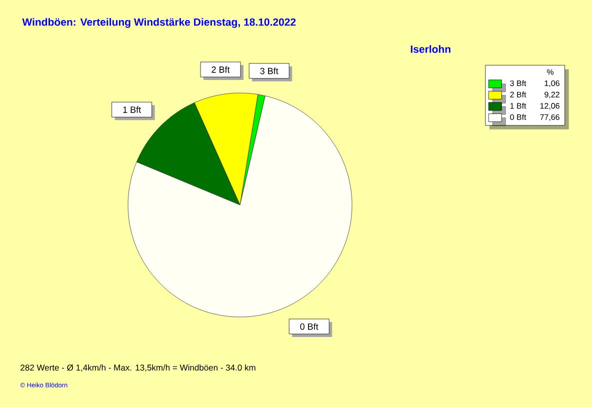 This screenshot has width=592, height=407. What do you see at coordinates (518, 117) in the screenshot?
I see `legend-label: 0 Bft` at bounding box center [518, 117].